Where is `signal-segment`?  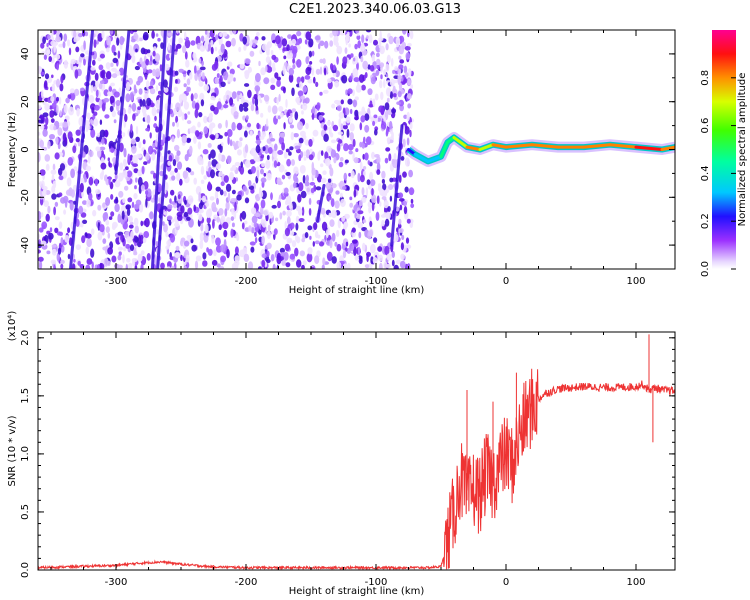
signal-segment is located at coordinates (649, 148).